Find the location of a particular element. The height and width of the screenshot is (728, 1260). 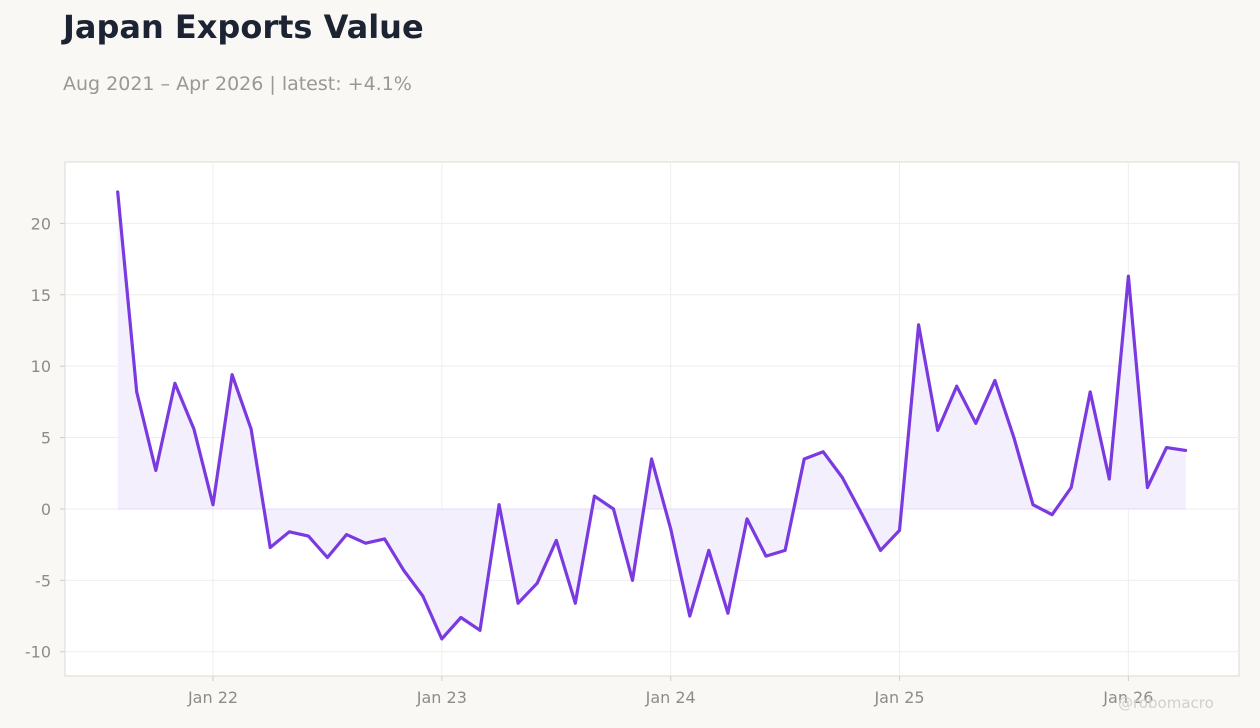

chart-subtitle: Aug 2021 – Apr 2026 | latest: +4.1% is located at coordinates (237, 84).